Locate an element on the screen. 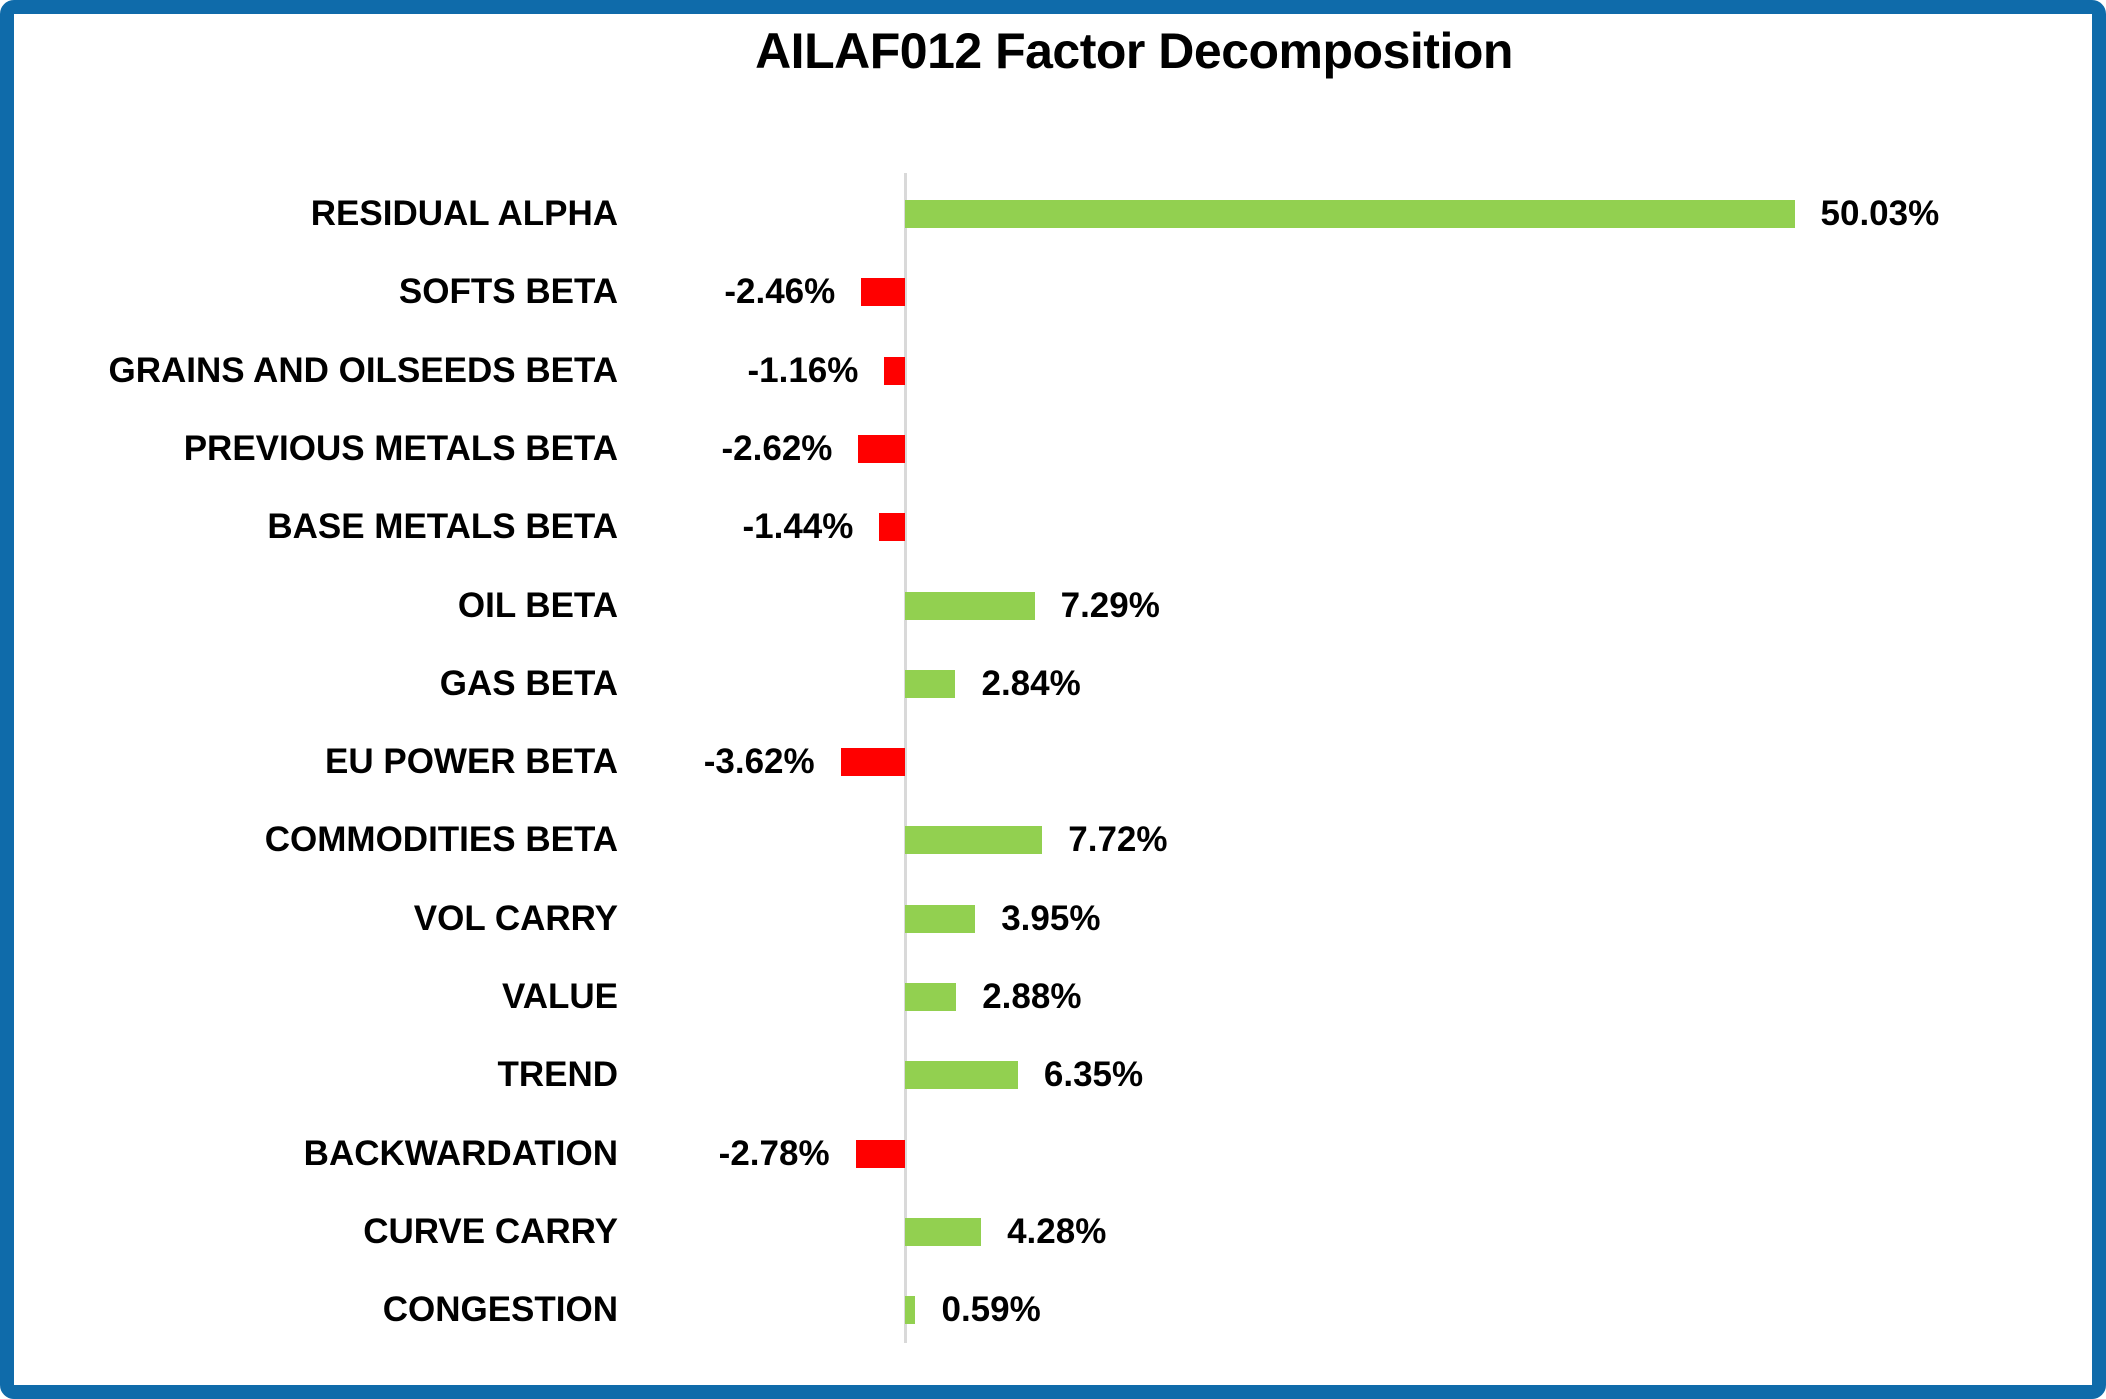  value-label: -3.62% is located at coordinates (759, 762).